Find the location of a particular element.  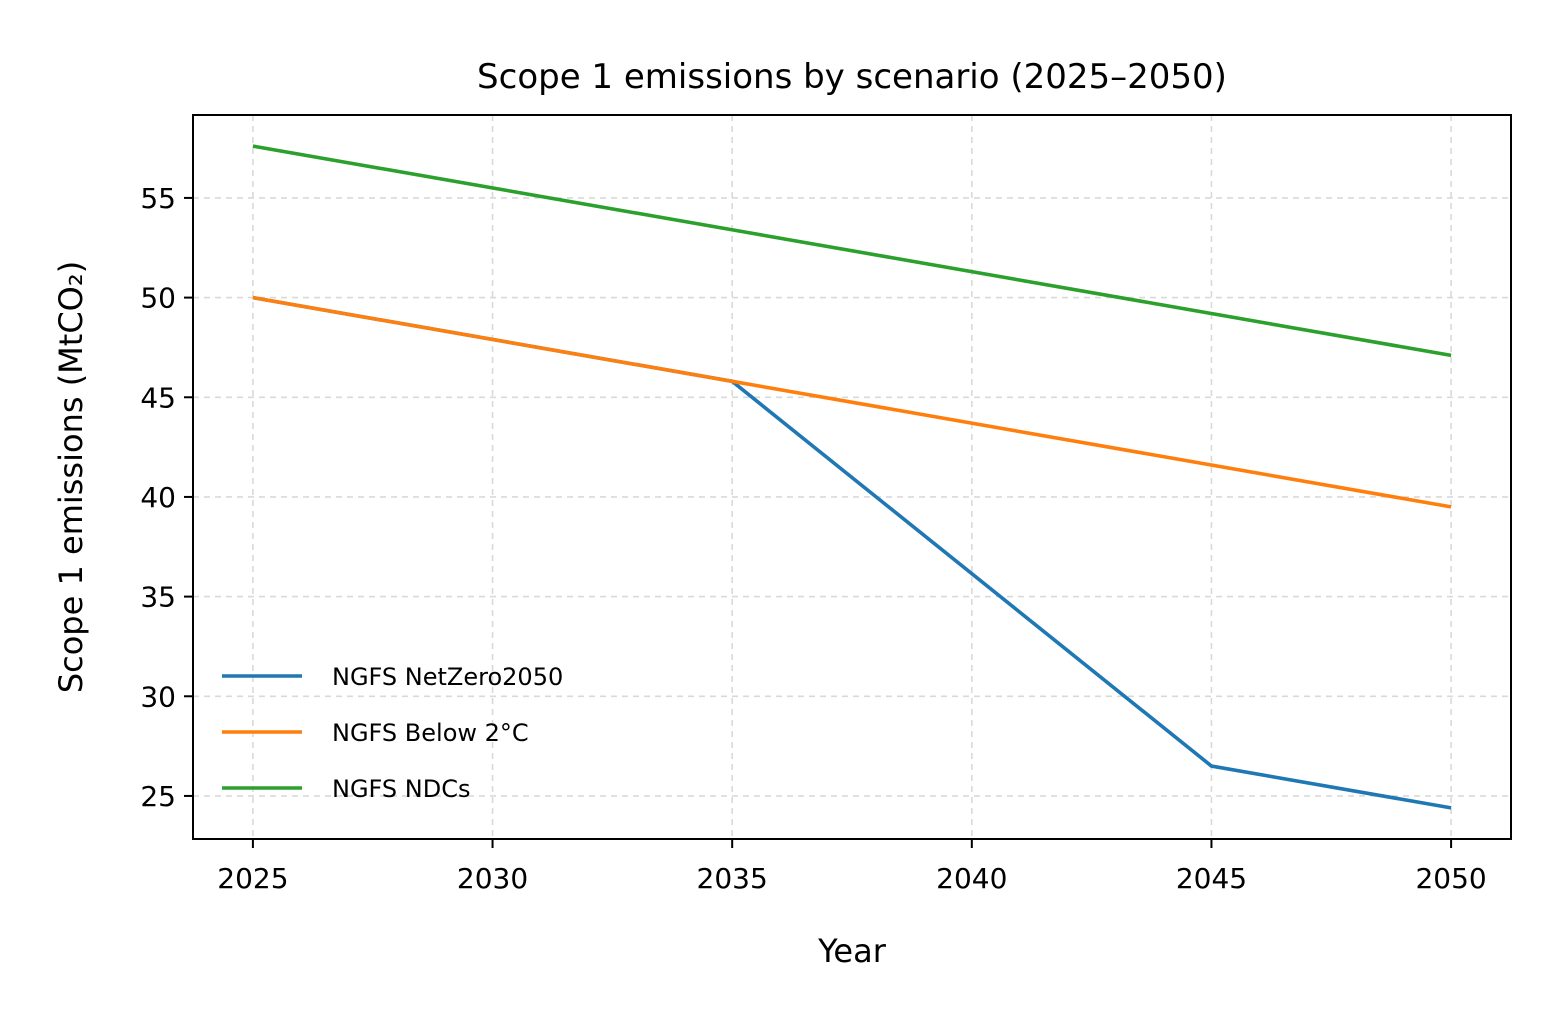

y-axis-label: Scope 1 emissions (MtCO₂) is located at coordinates (71, 477).